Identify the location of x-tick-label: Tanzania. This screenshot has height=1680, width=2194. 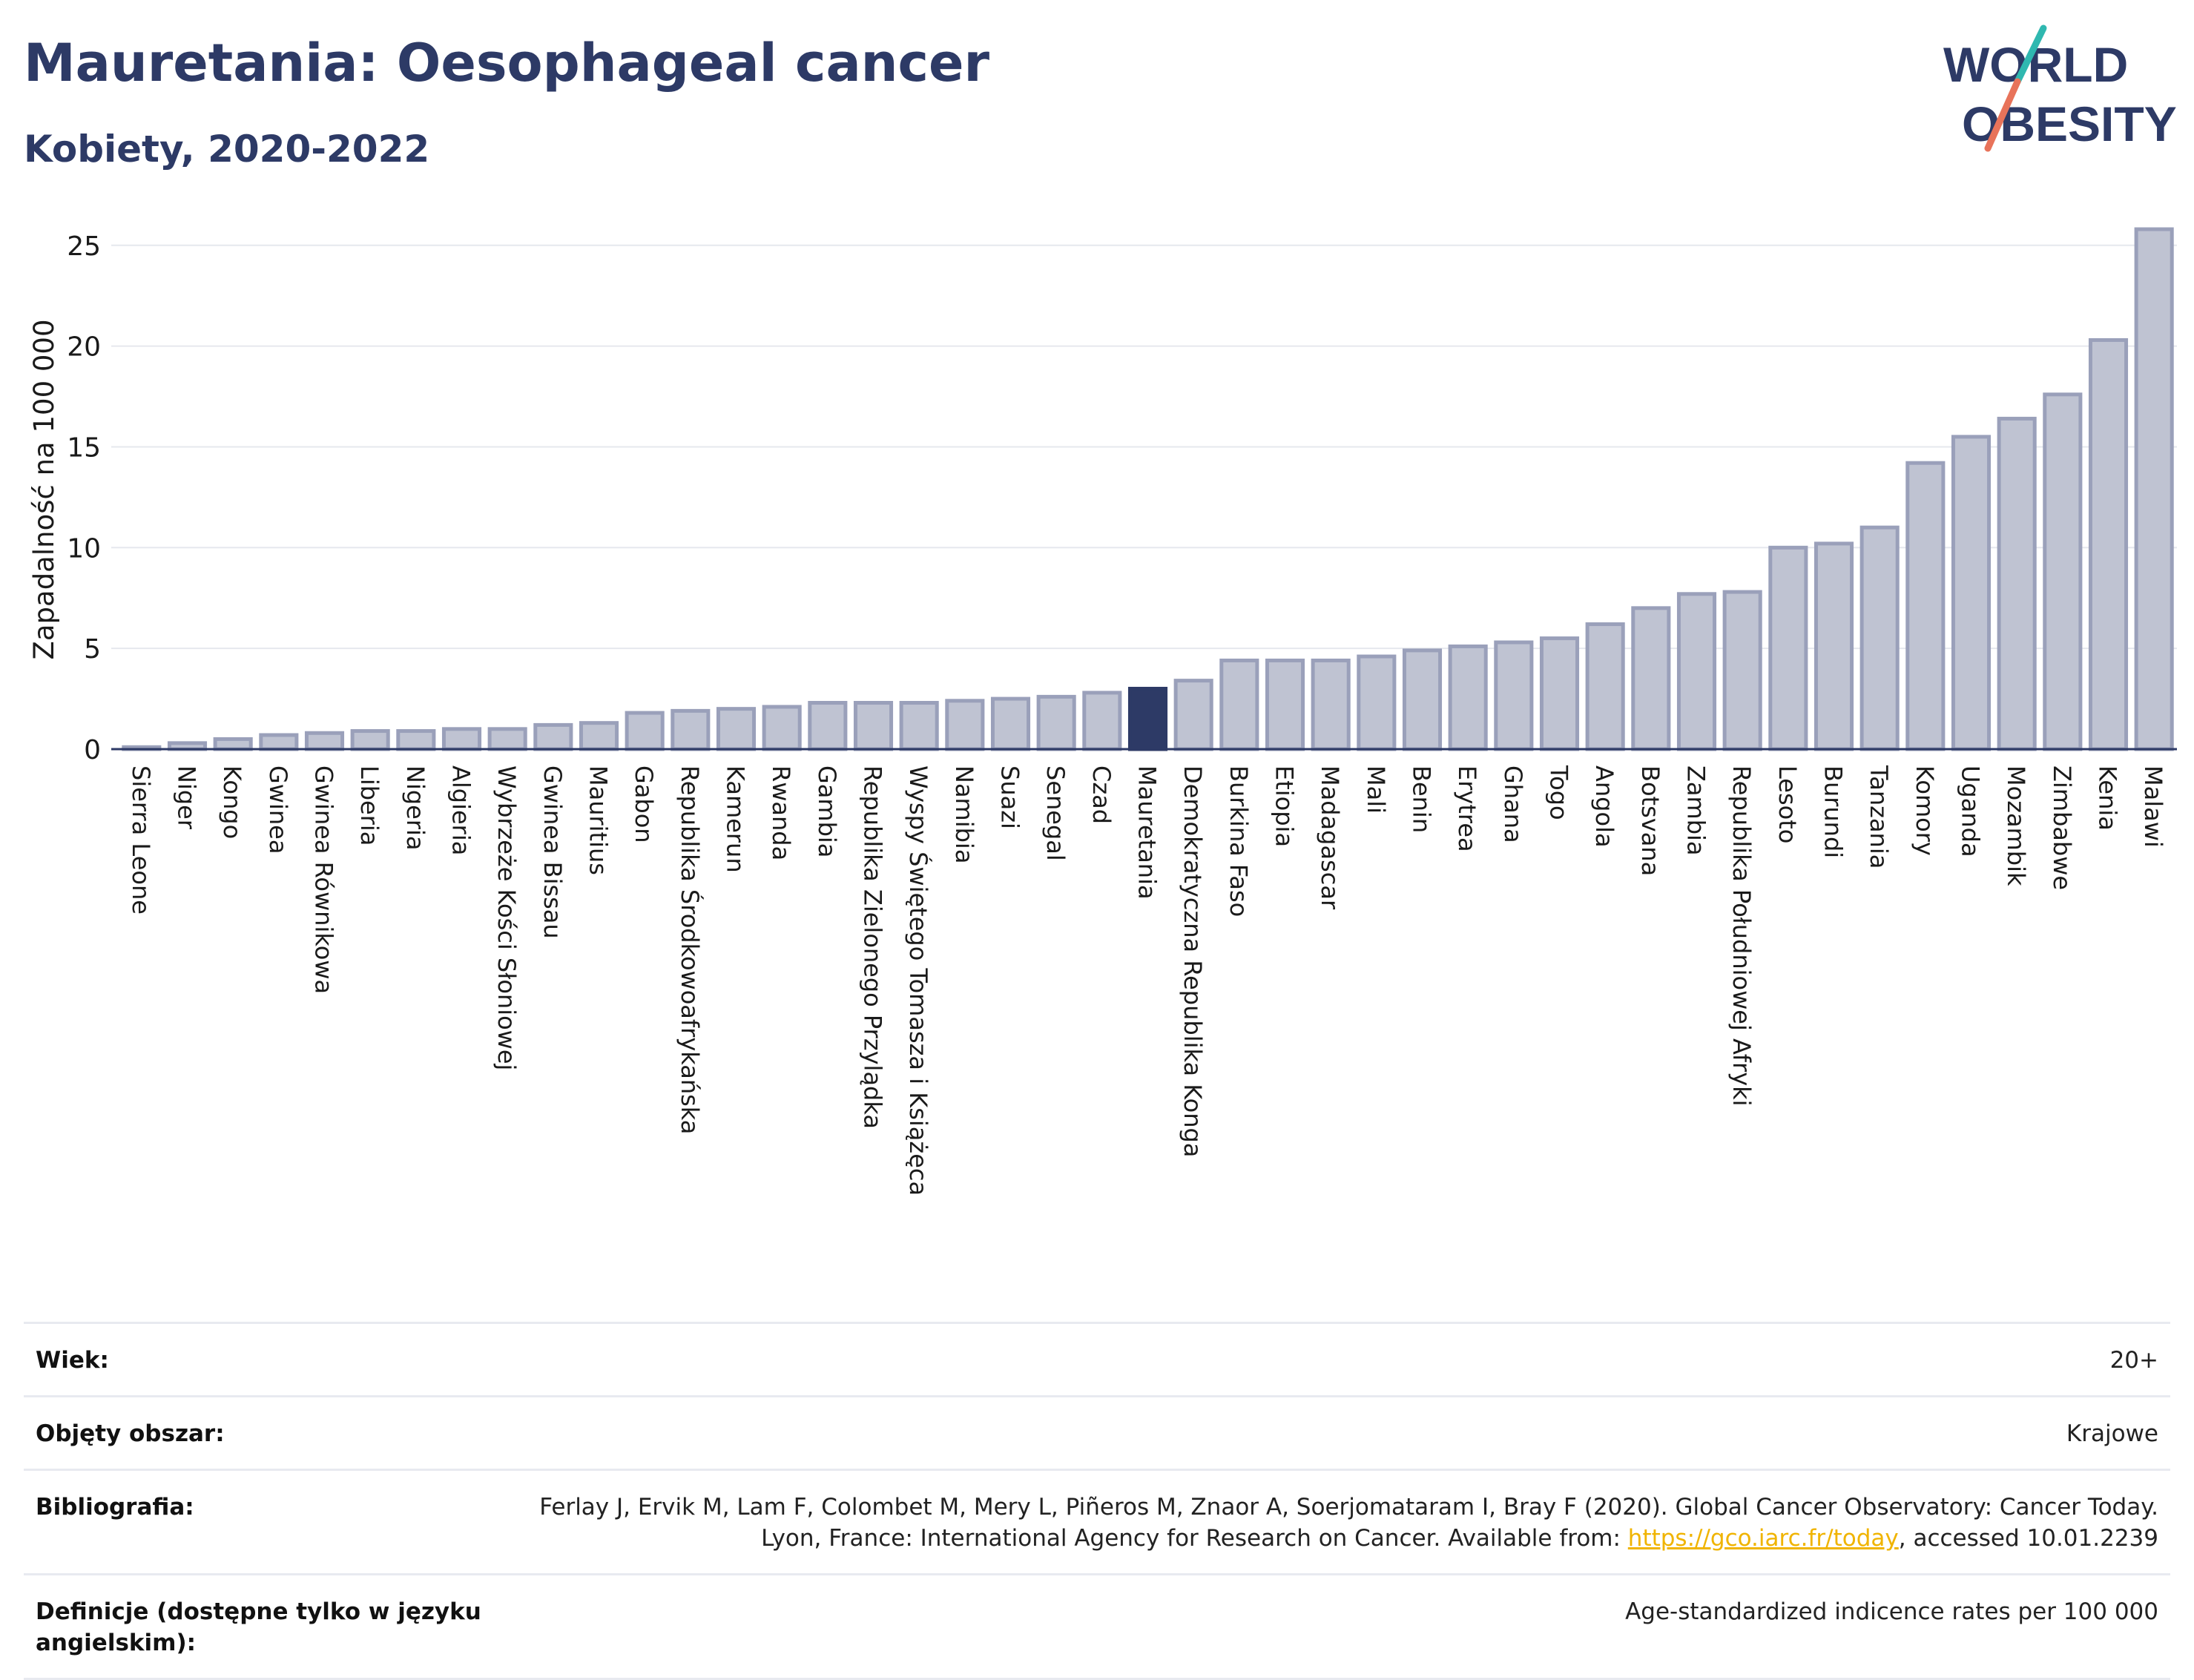
(1879, 817).